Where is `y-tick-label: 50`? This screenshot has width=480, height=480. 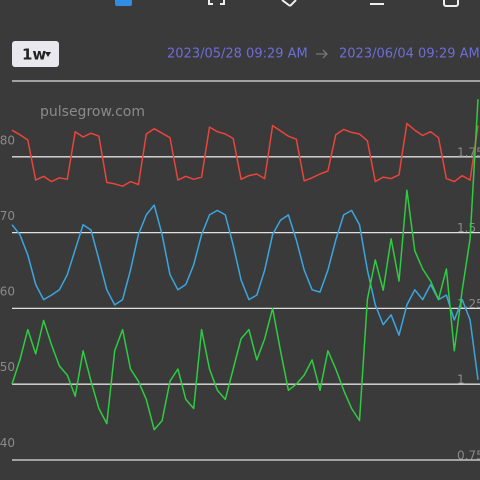 y-tick-label: 50 is located at coordinates (7, 367).